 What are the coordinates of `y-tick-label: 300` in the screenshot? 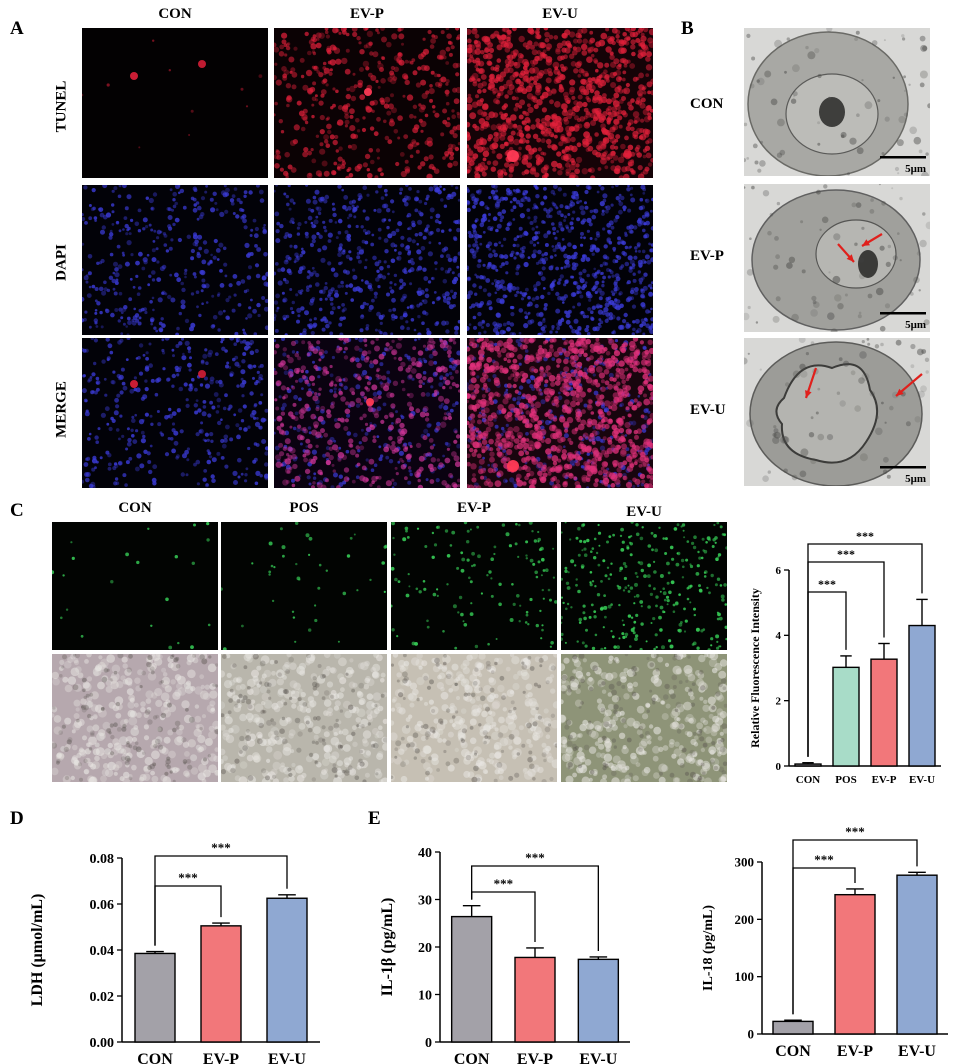 It's located at (745, 862).